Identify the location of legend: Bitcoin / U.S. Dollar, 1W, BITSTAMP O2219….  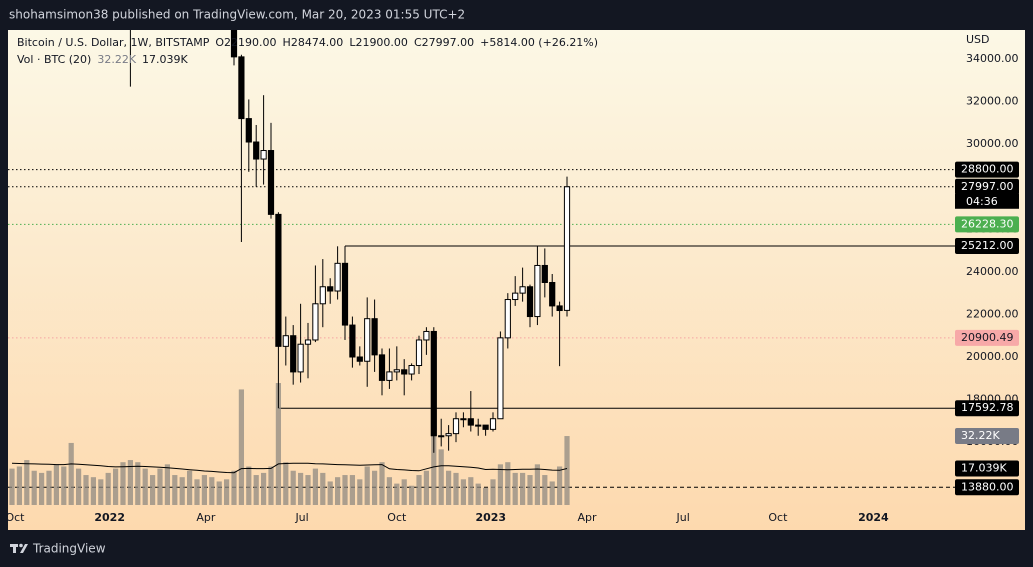
(310, 51).